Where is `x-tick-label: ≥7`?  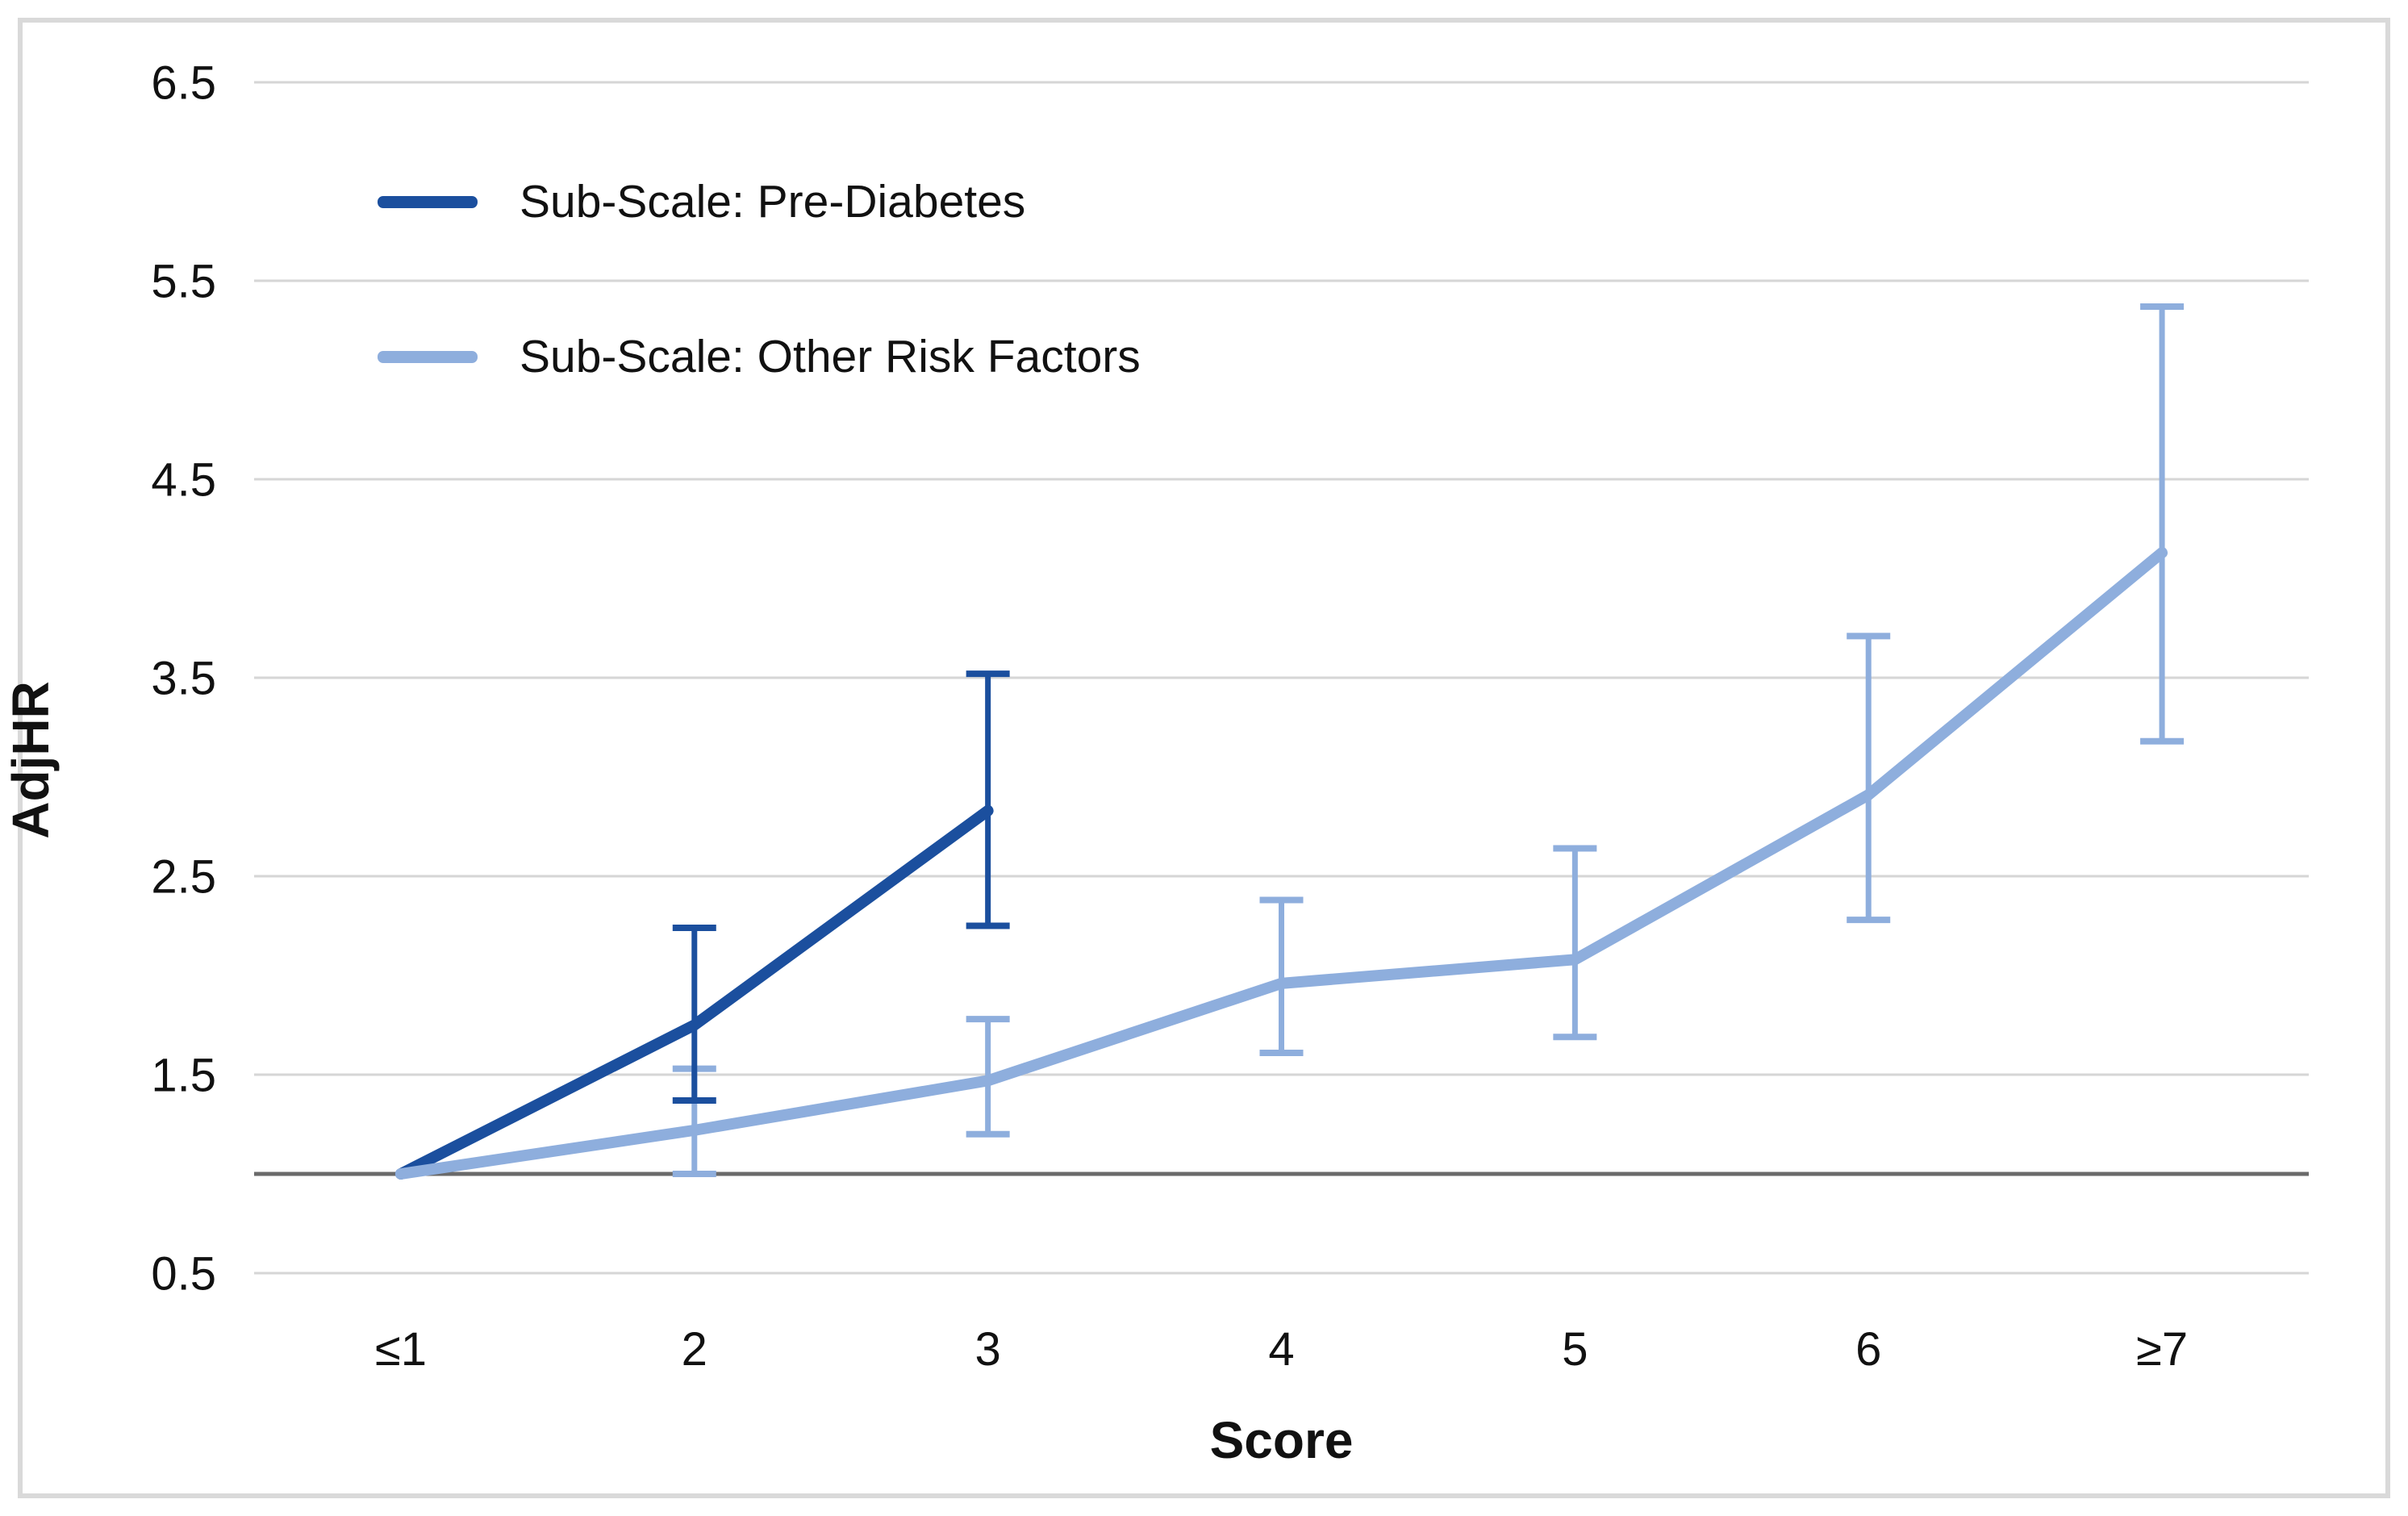
x-tick-label: ≥7 is located at coordinates (2162, 1350).